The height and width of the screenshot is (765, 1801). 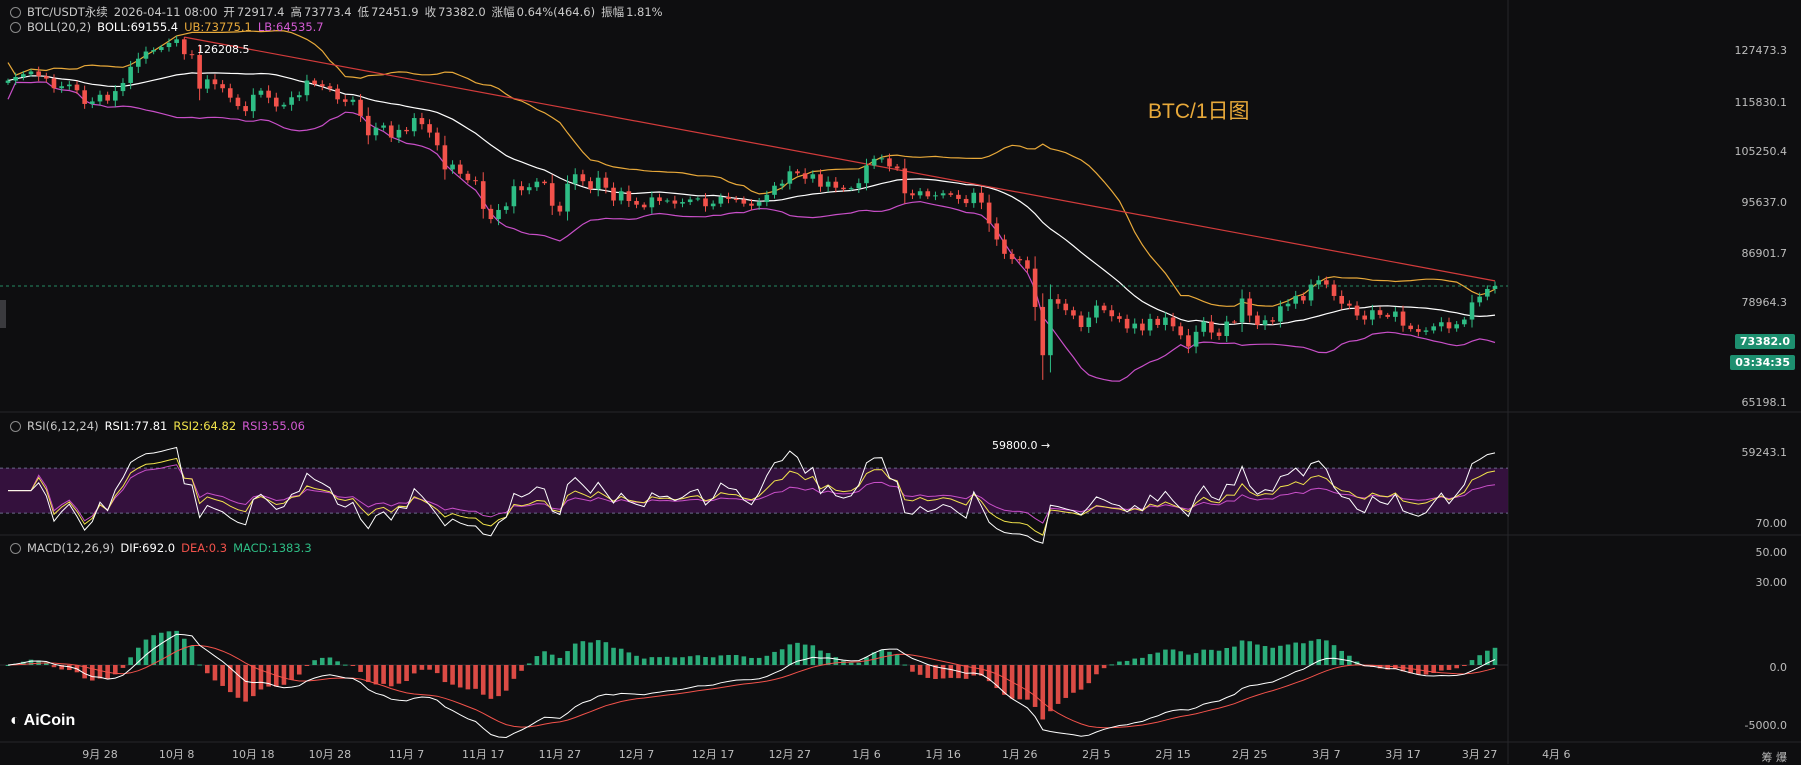 What do you see at coordinates (644, 12) in the screenshot?
I see `amp-value: 1.81%` at bounding box center [644, 12].